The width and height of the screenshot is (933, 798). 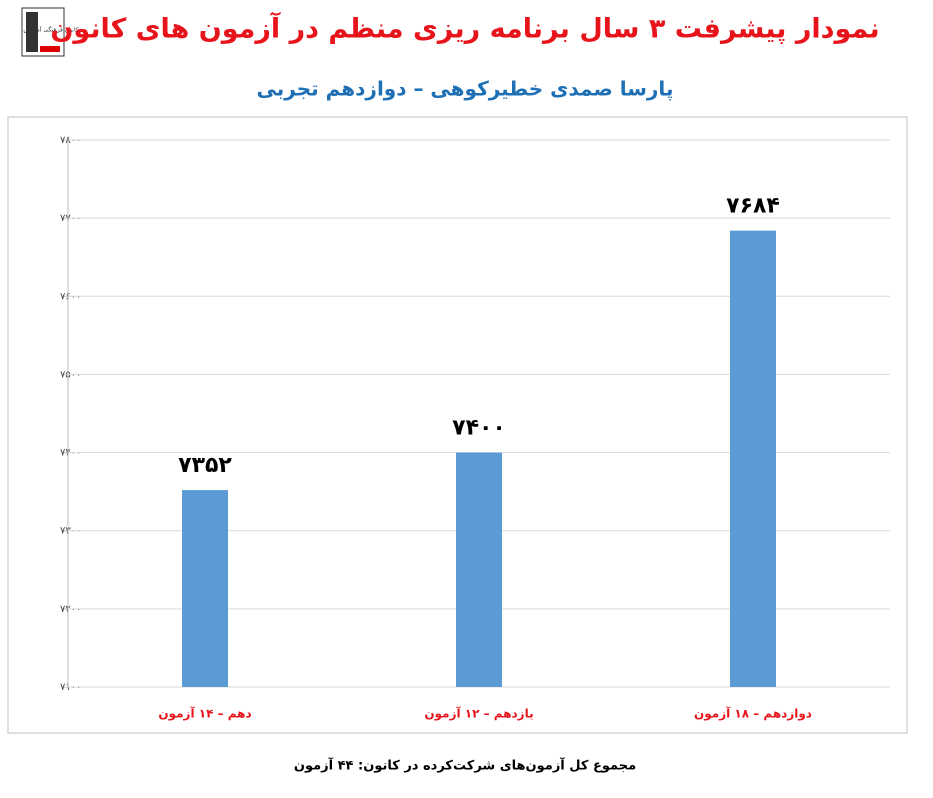 I want to click on logo: کانون فرهنگی آموزش, so click(x=50, y=32).